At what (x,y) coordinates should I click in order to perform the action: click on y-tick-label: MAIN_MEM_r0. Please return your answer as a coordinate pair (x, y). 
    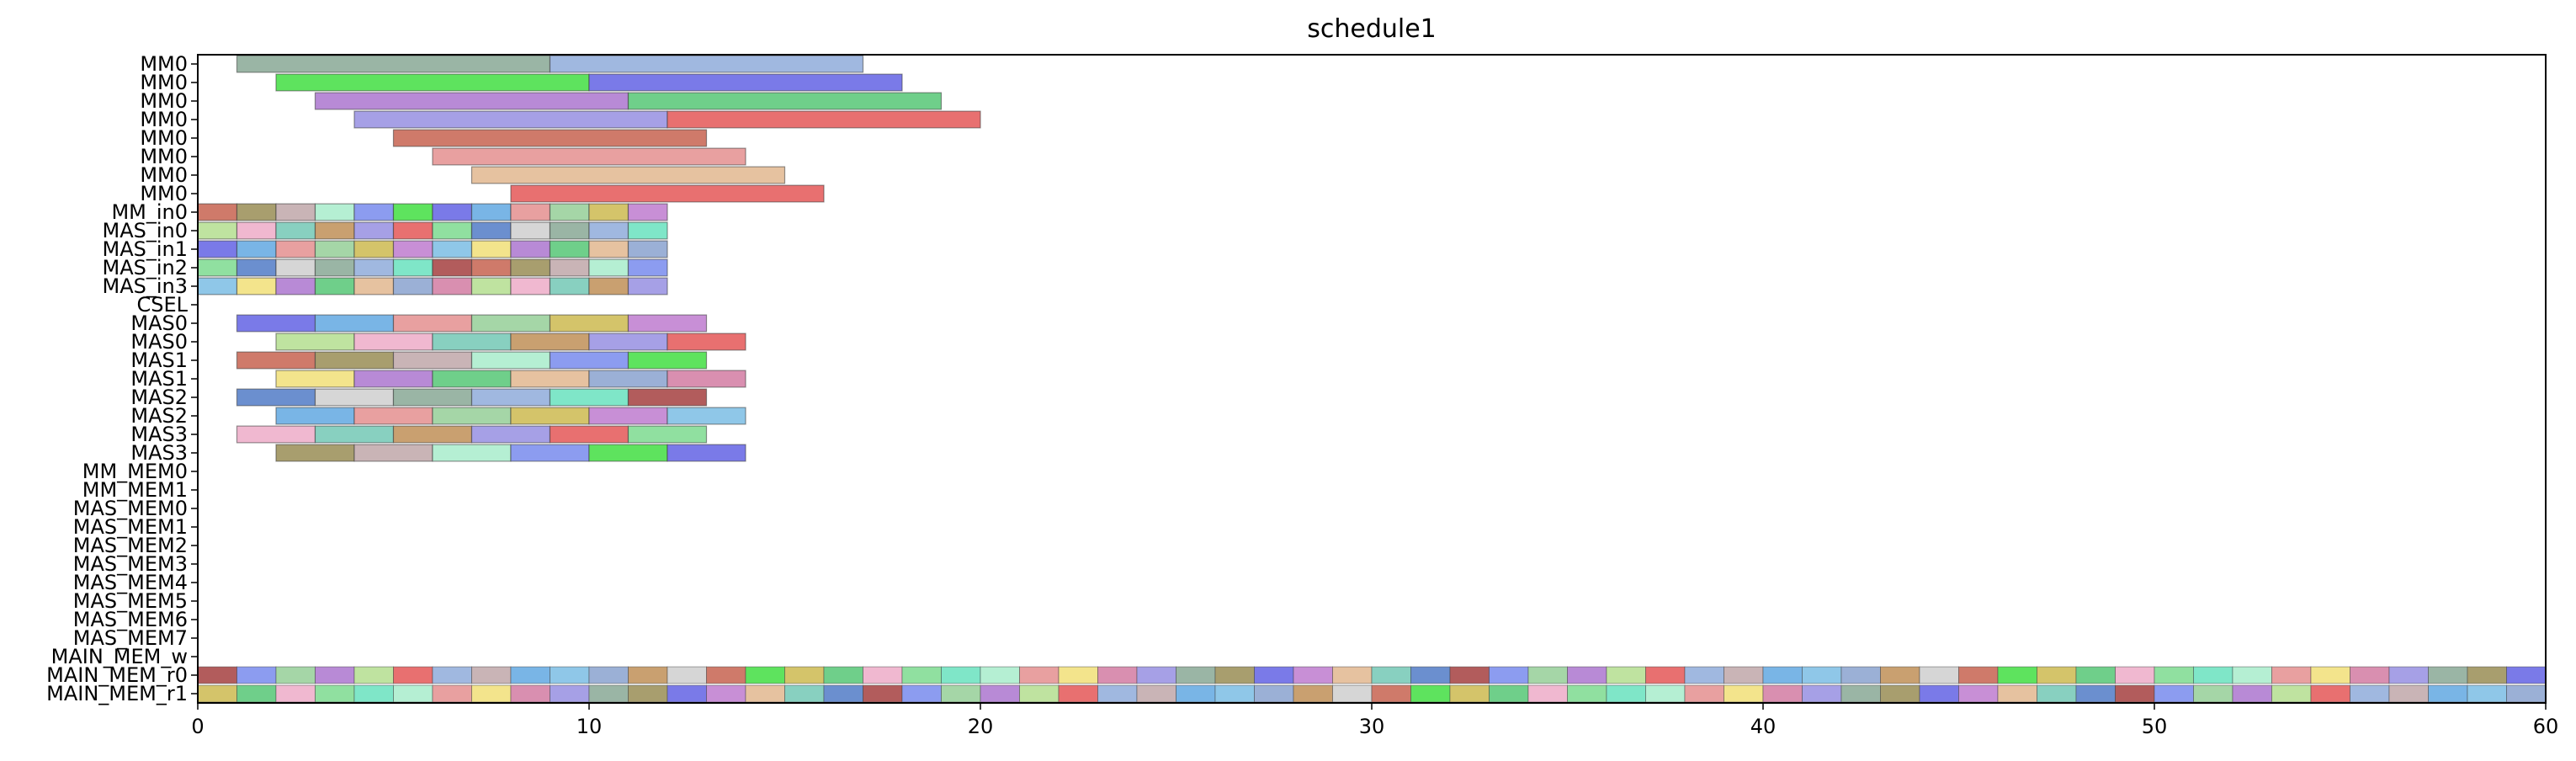
    Looking at the image, I should click on (117, 675).